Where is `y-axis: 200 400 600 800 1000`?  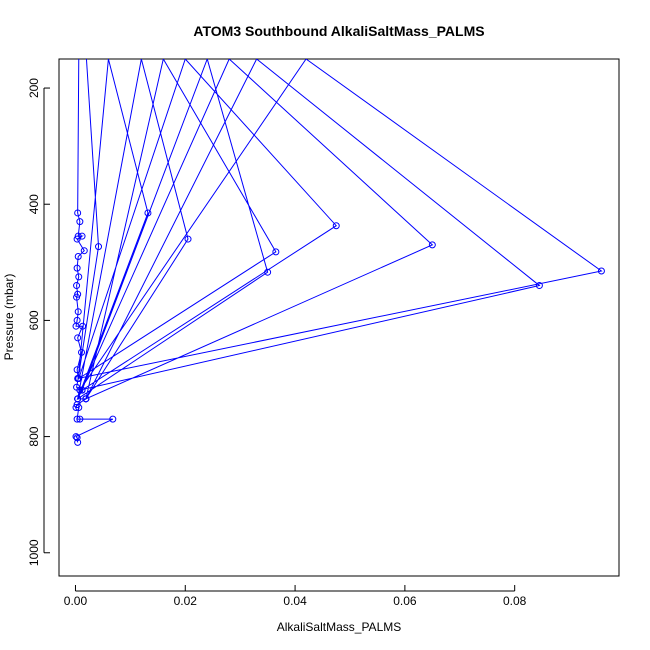 y-axis: 200 400 600 800 1000 is located at coordinates (38, 322).